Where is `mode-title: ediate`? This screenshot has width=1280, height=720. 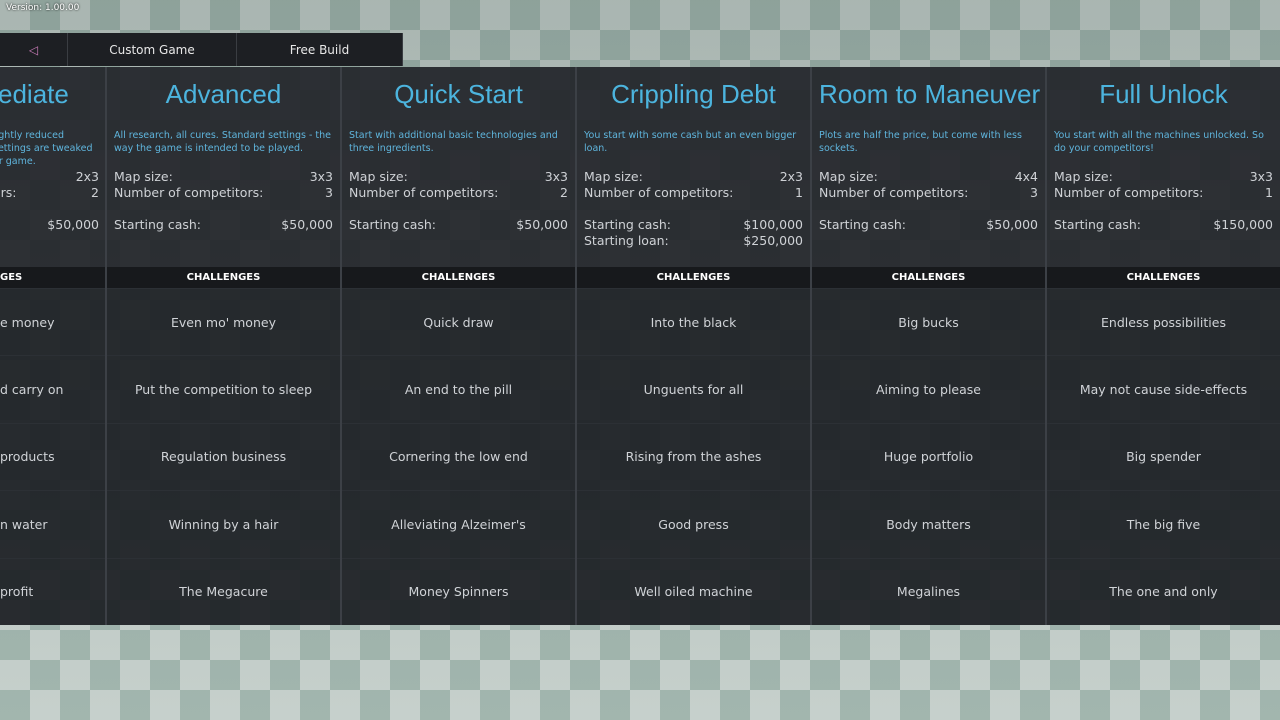
mode-title: ediate is located at coordinates (34, 94).